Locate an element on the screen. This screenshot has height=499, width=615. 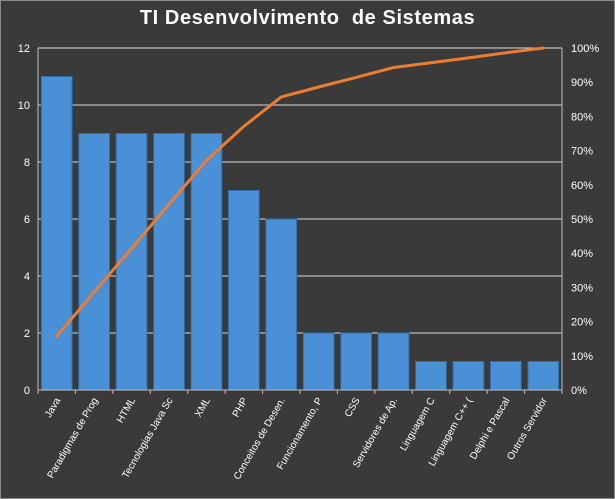
x-category-label: CSS is located at coordinates (353, 408).